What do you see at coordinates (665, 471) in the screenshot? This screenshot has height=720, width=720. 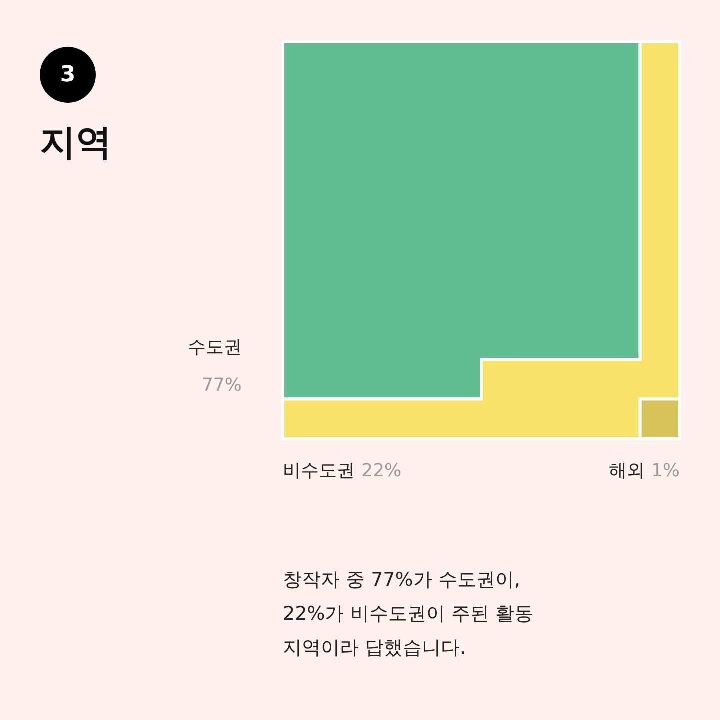 I see `data-label: 1%` at bounding box center [665, 471].